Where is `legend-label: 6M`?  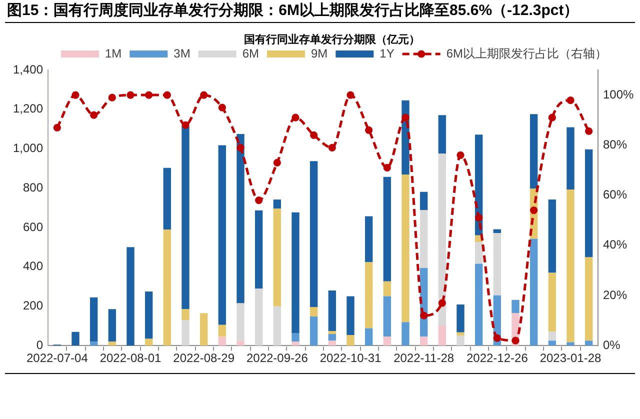 legend-label: 6M is located at coordinates (250, 53).